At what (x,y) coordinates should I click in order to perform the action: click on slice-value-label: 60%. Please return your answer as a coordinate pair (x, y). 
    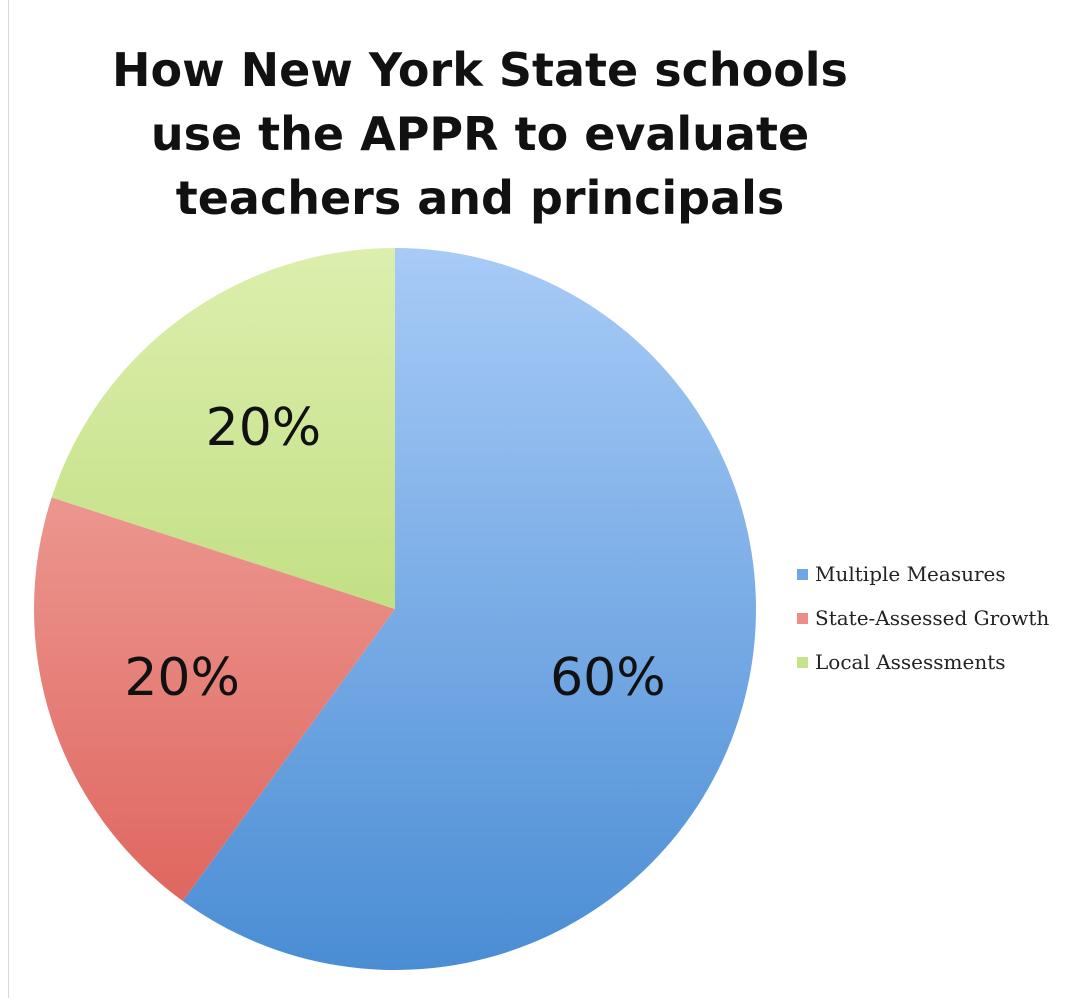
    Looking at the image, I should click on (608, 678).